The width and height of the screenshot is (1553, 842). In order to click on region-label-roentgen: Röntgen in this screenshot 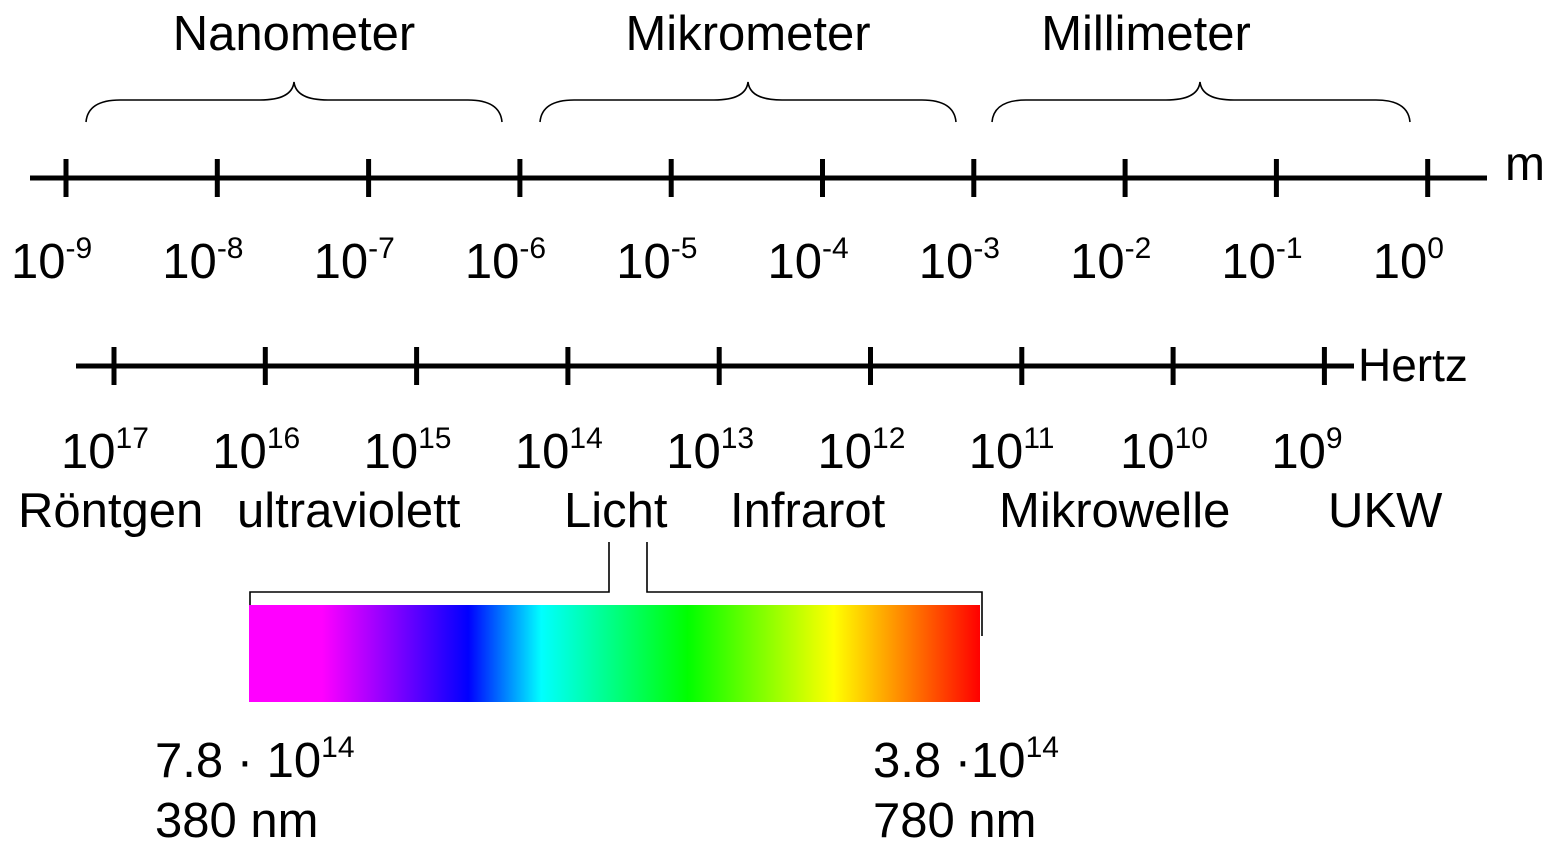, I will do `click(110, 511)`.